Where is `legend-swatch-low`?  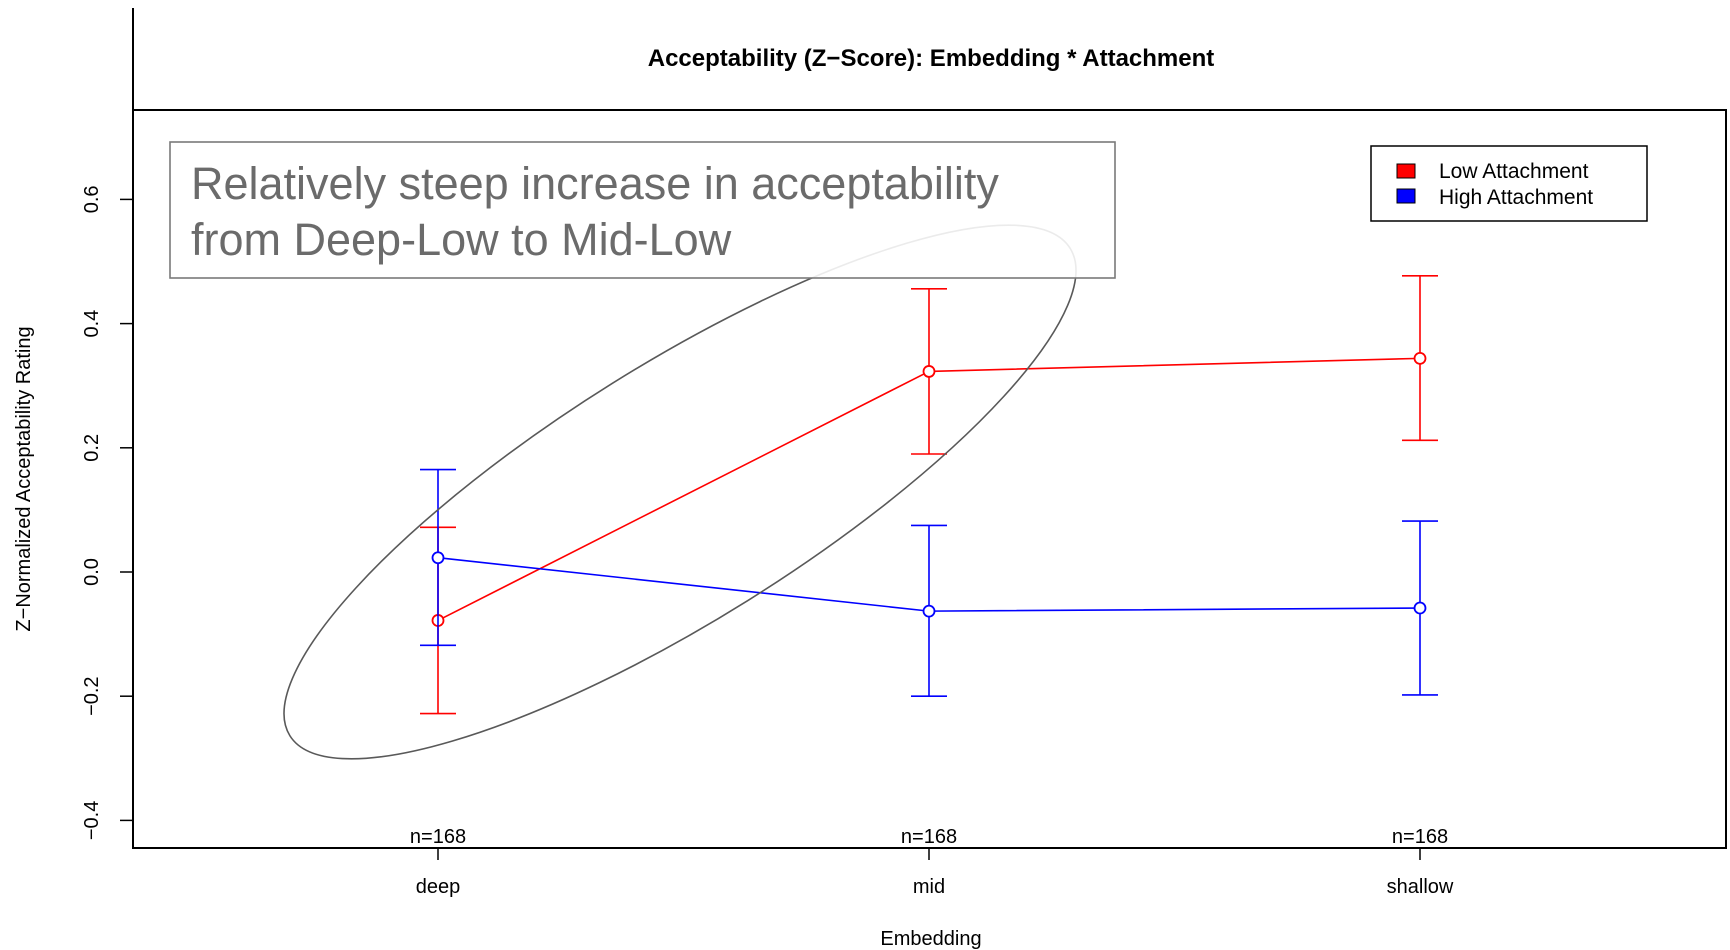 legend-swatch-low is located at coordinates (1406, 171).